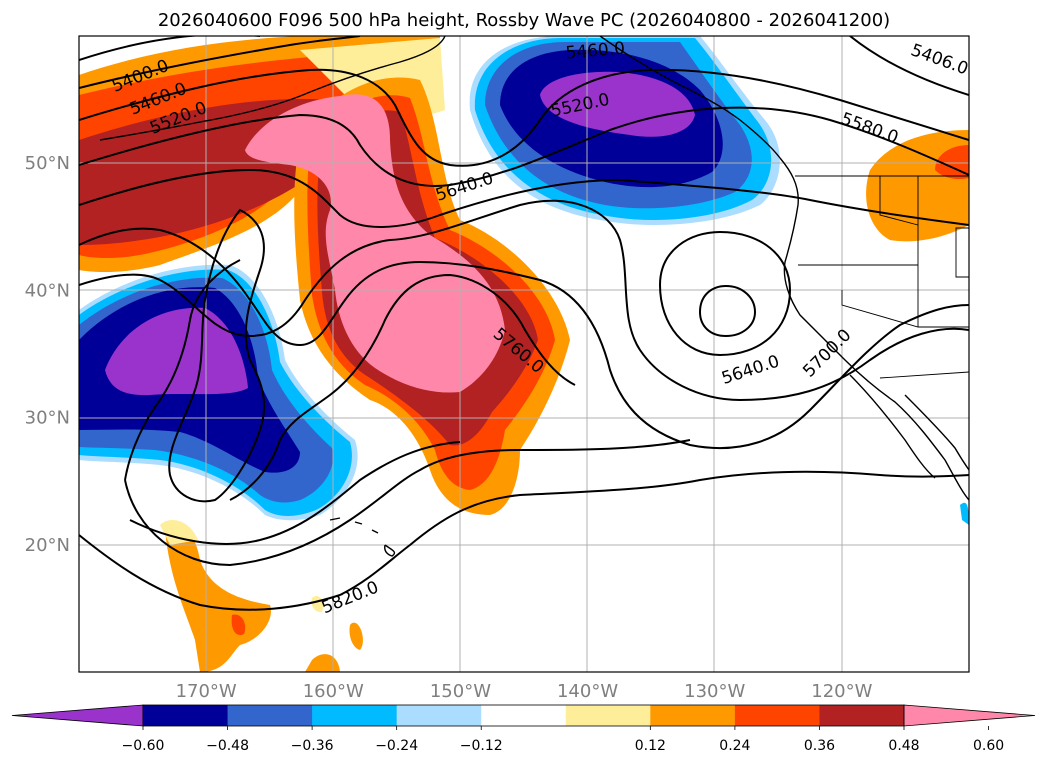 The height and width of the screenshot is (765, 1047). I want to click on colorbar-tick-label: −0.36, so click(312, 746).